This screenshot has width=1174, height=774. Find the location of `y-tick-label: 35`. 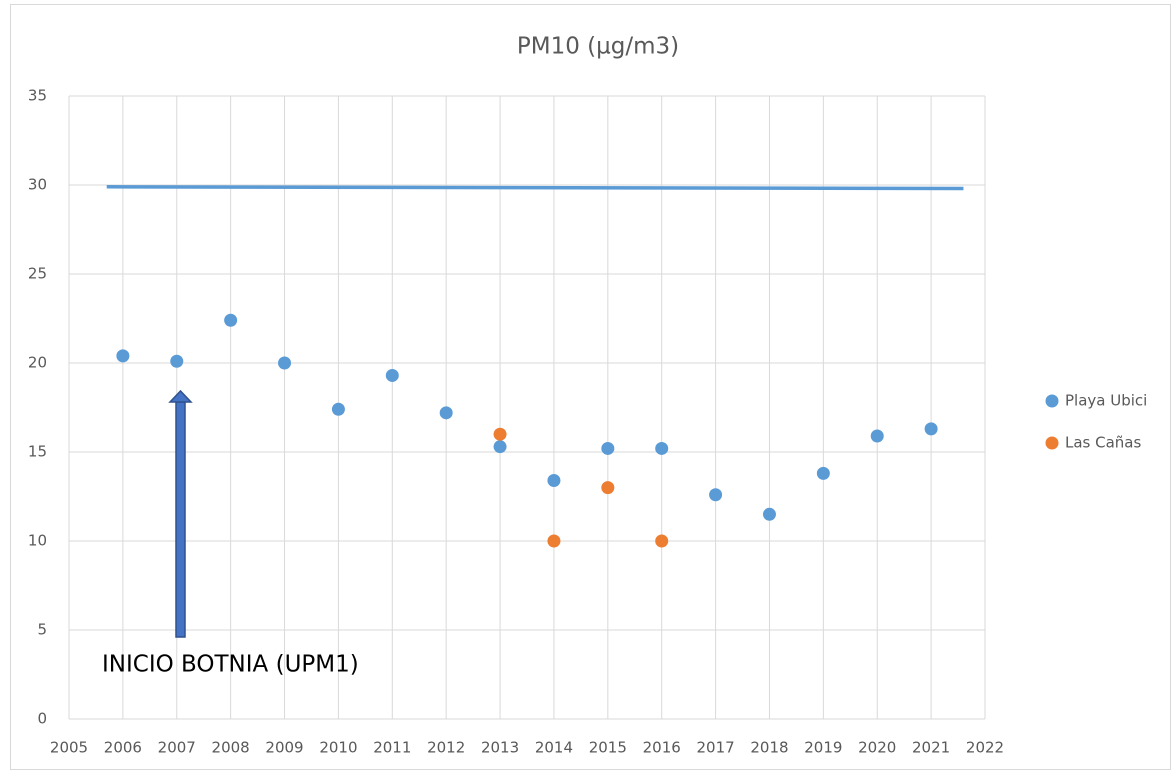

y-tick-label: 35 is located at coordinates (37, 96).